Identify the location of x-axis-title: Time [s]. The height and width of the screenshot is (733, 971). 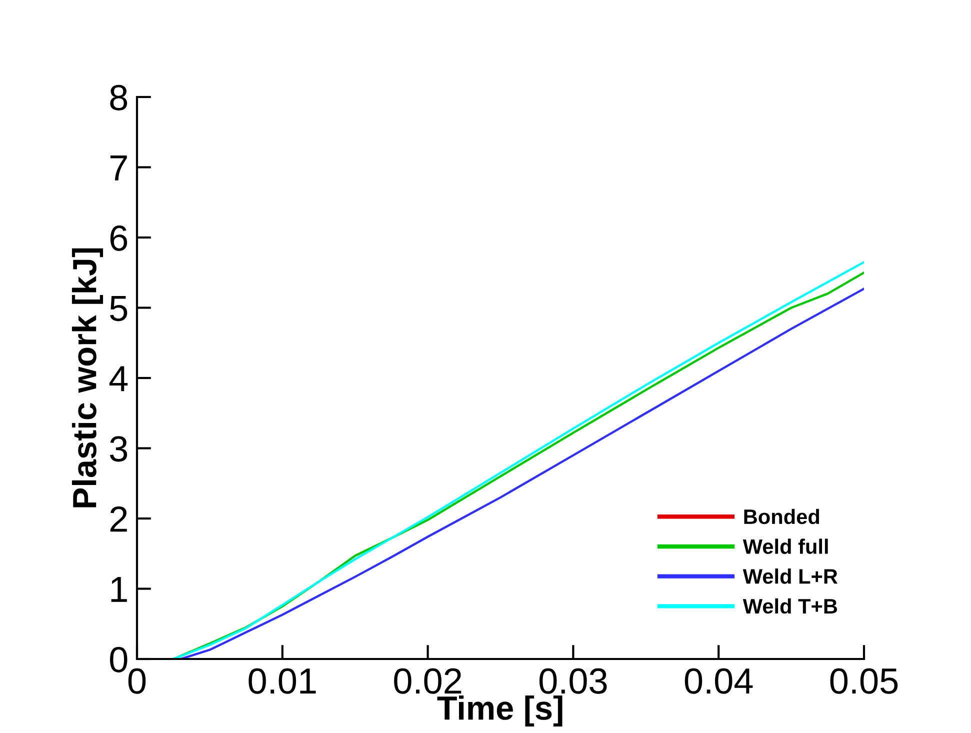
(499, 711).